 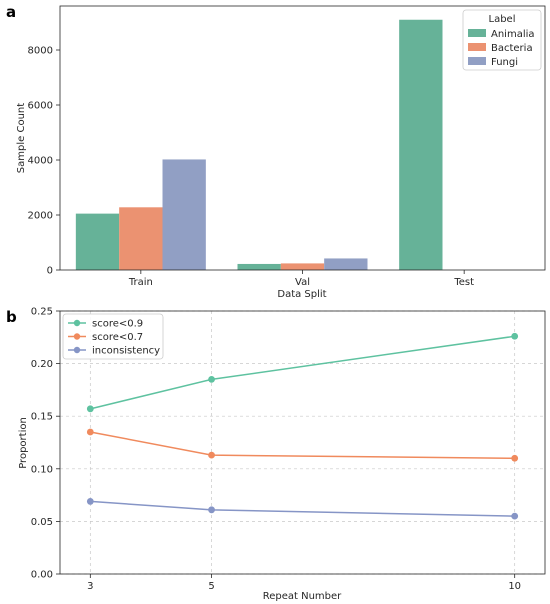 What do you see at coordinates (126, 351) in the screenshot?
I see `b-legend-entry: inconsistency` at bounding box center [126, 351].